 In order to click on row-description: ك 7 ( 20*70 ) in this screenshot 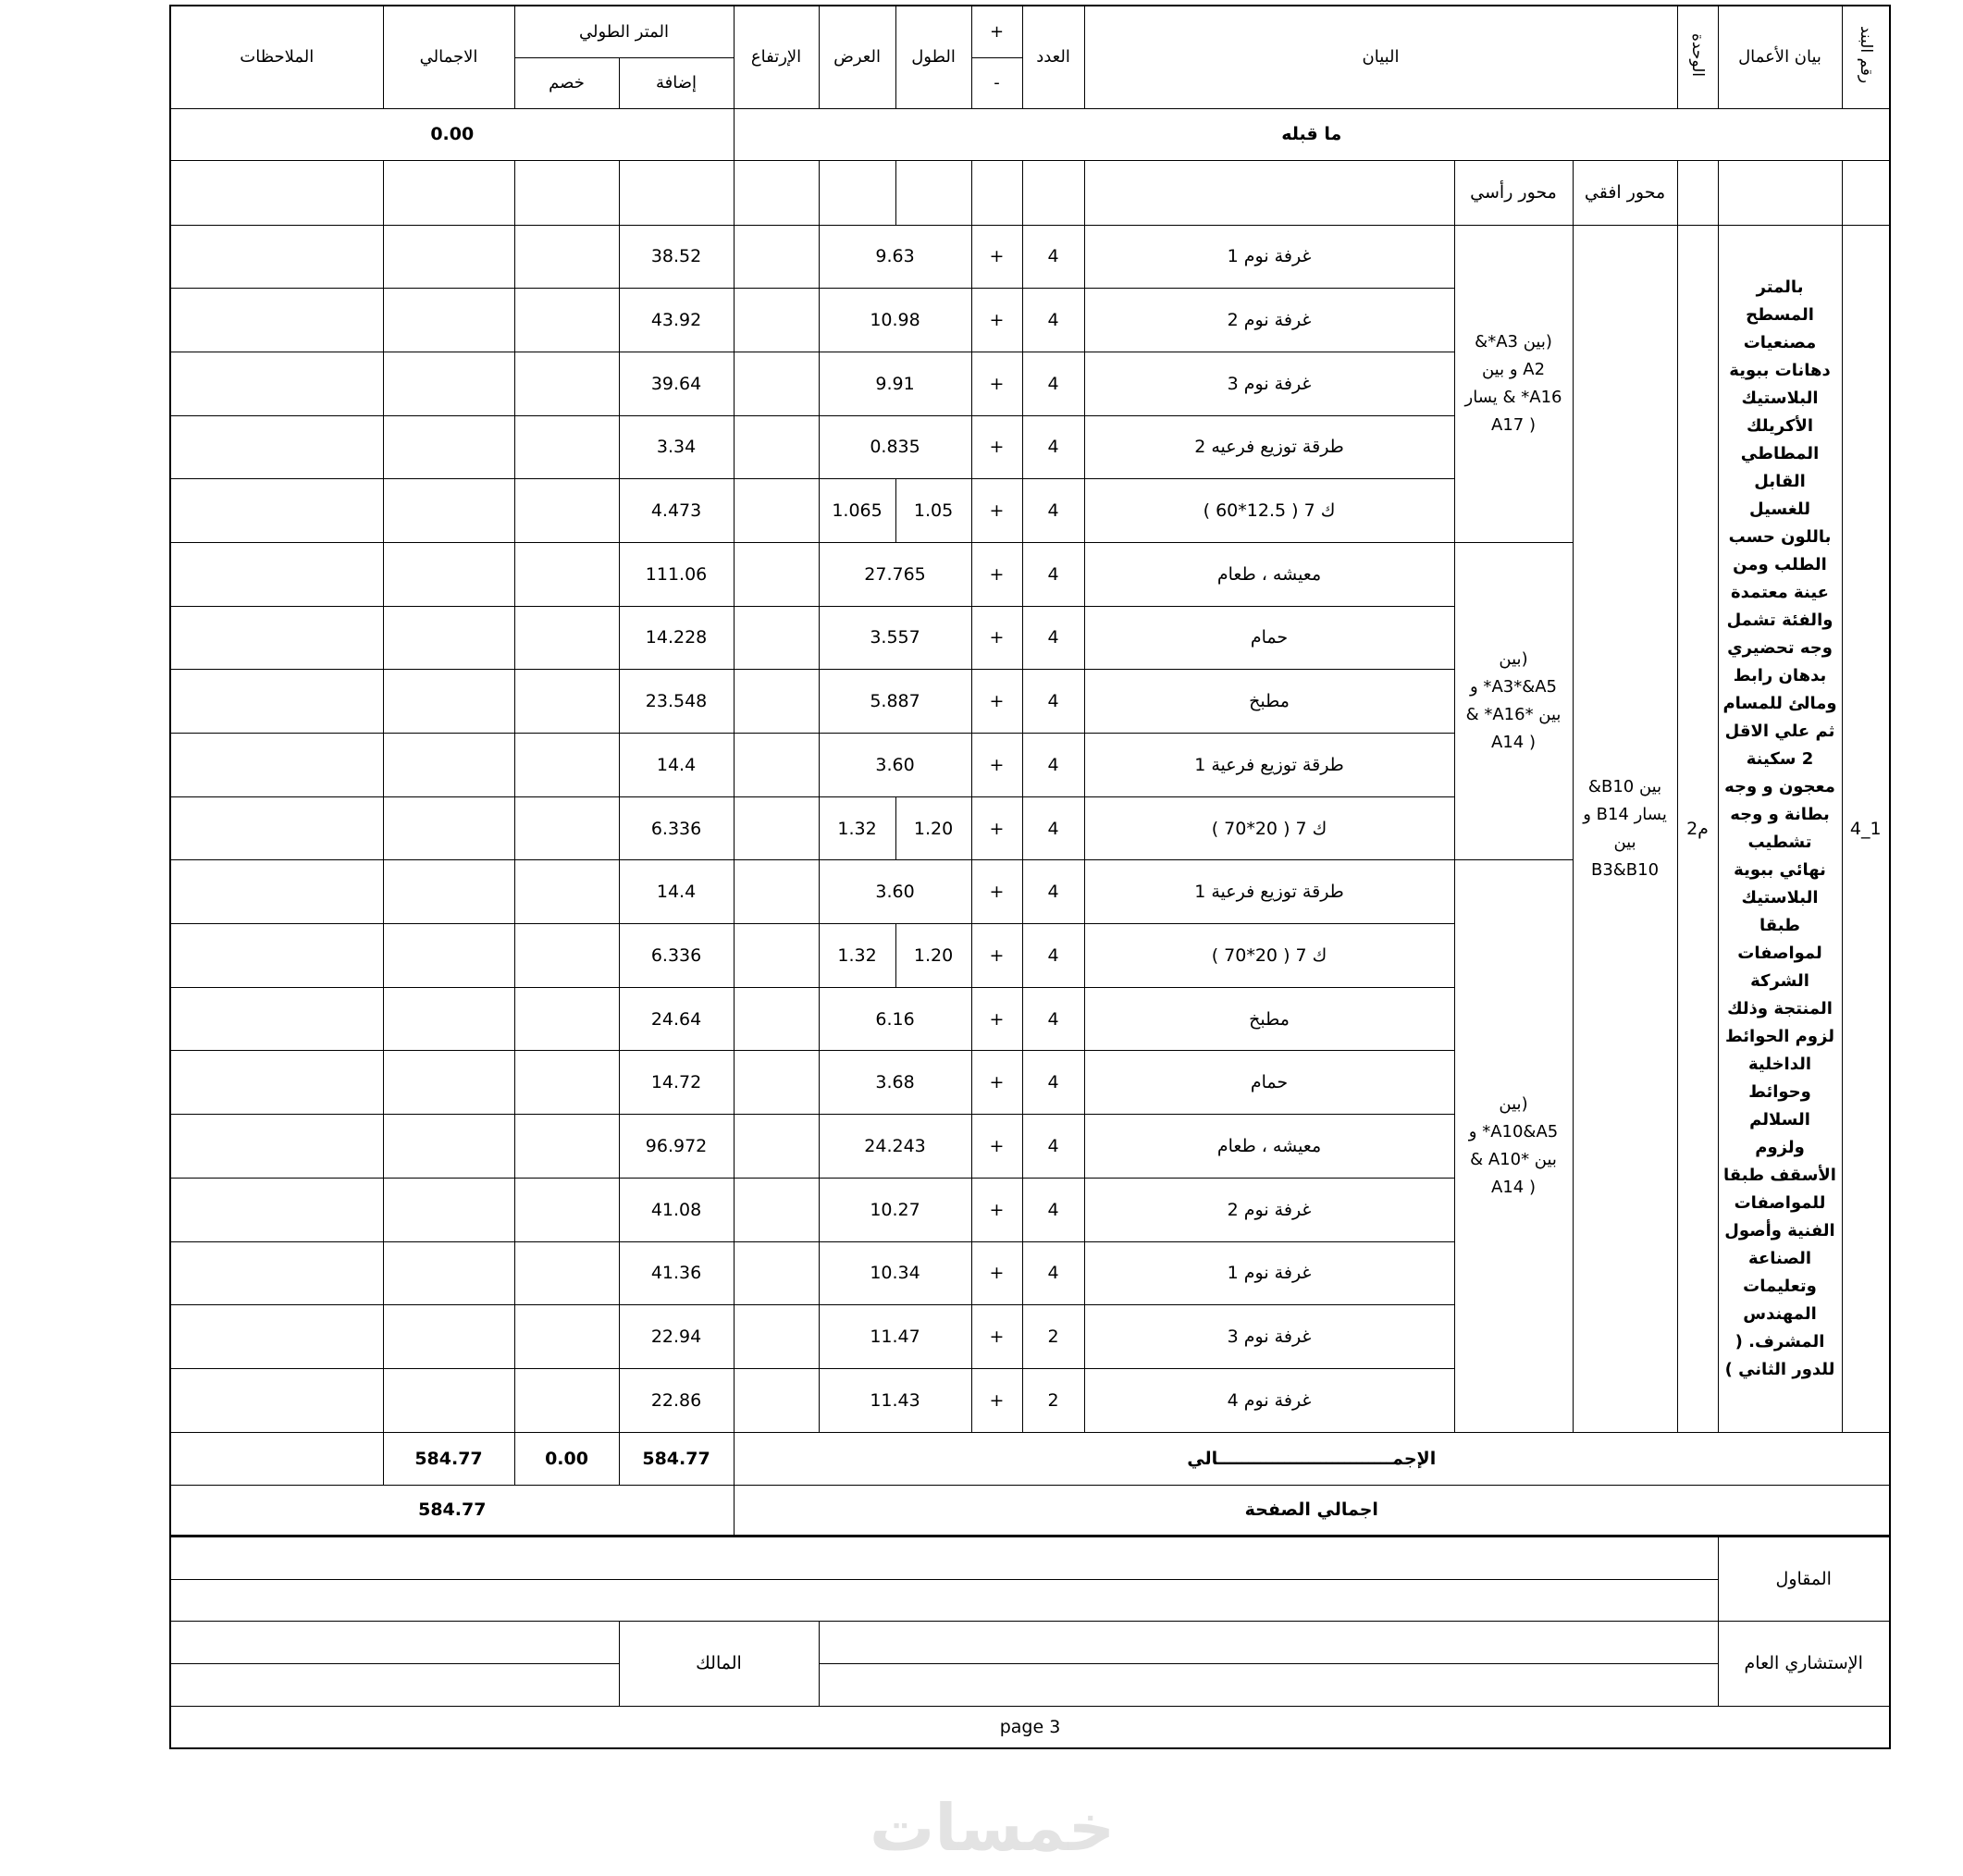, I will do `click(1269, 955)`.